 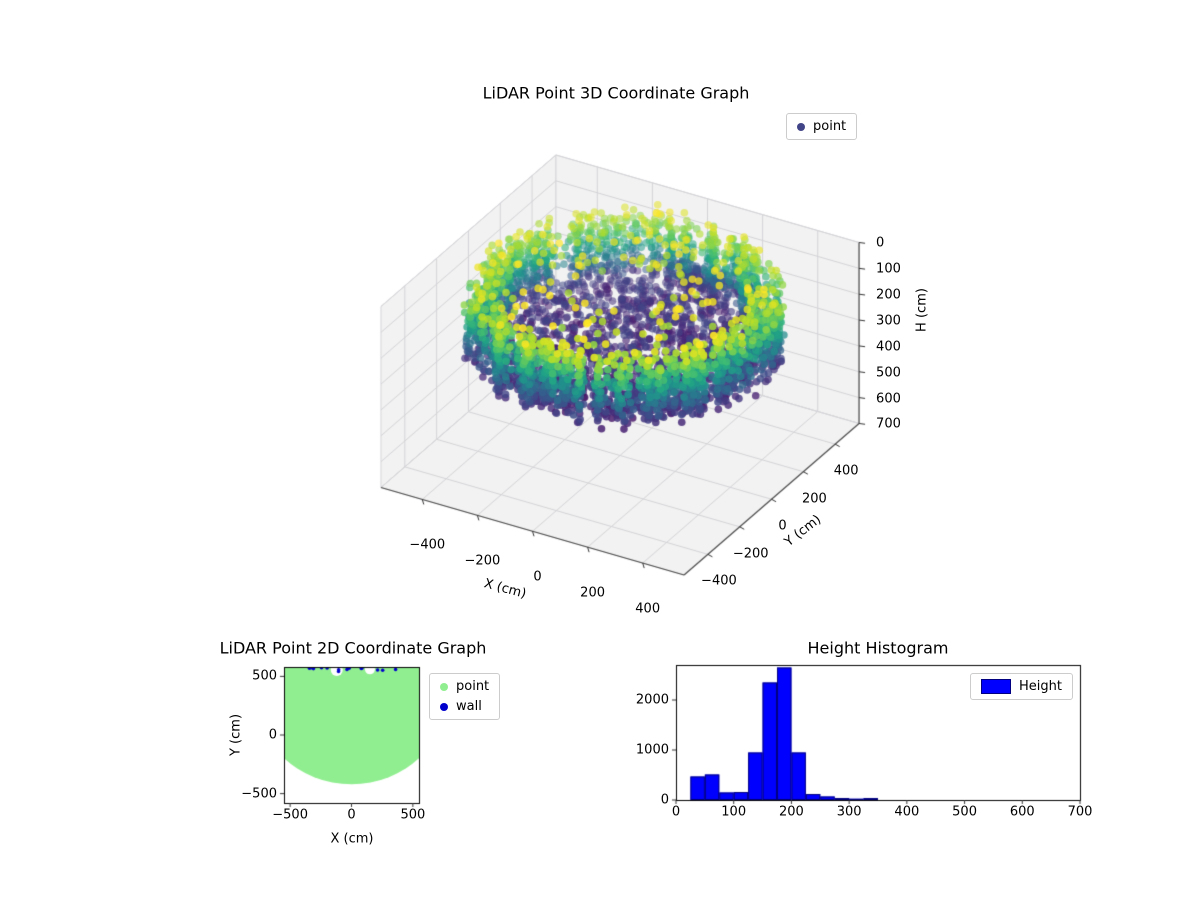 I want to click on x-tick-label-hist: 100, so click(x=734, y=812).